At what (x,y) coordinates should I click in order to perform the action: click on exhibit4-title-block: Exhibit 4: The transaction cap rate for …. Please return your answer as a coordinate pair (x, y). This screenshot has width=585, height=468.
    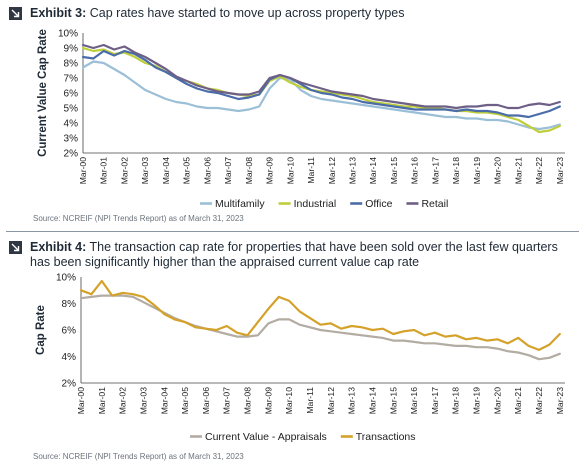
    Looking at the image, I should click on (294, 255).